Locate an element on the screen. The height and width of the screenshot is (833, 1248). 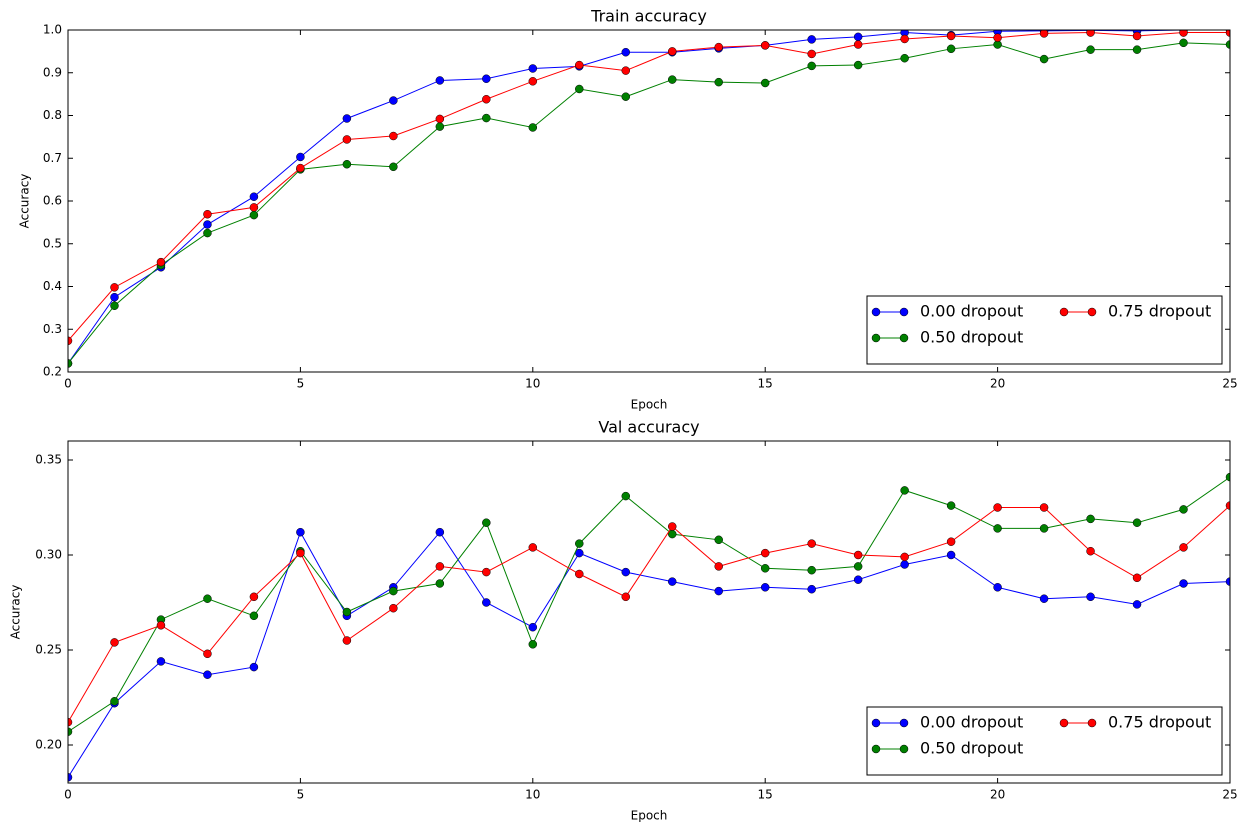
x-tick-label: 20 is located at coordinates (997, 795).